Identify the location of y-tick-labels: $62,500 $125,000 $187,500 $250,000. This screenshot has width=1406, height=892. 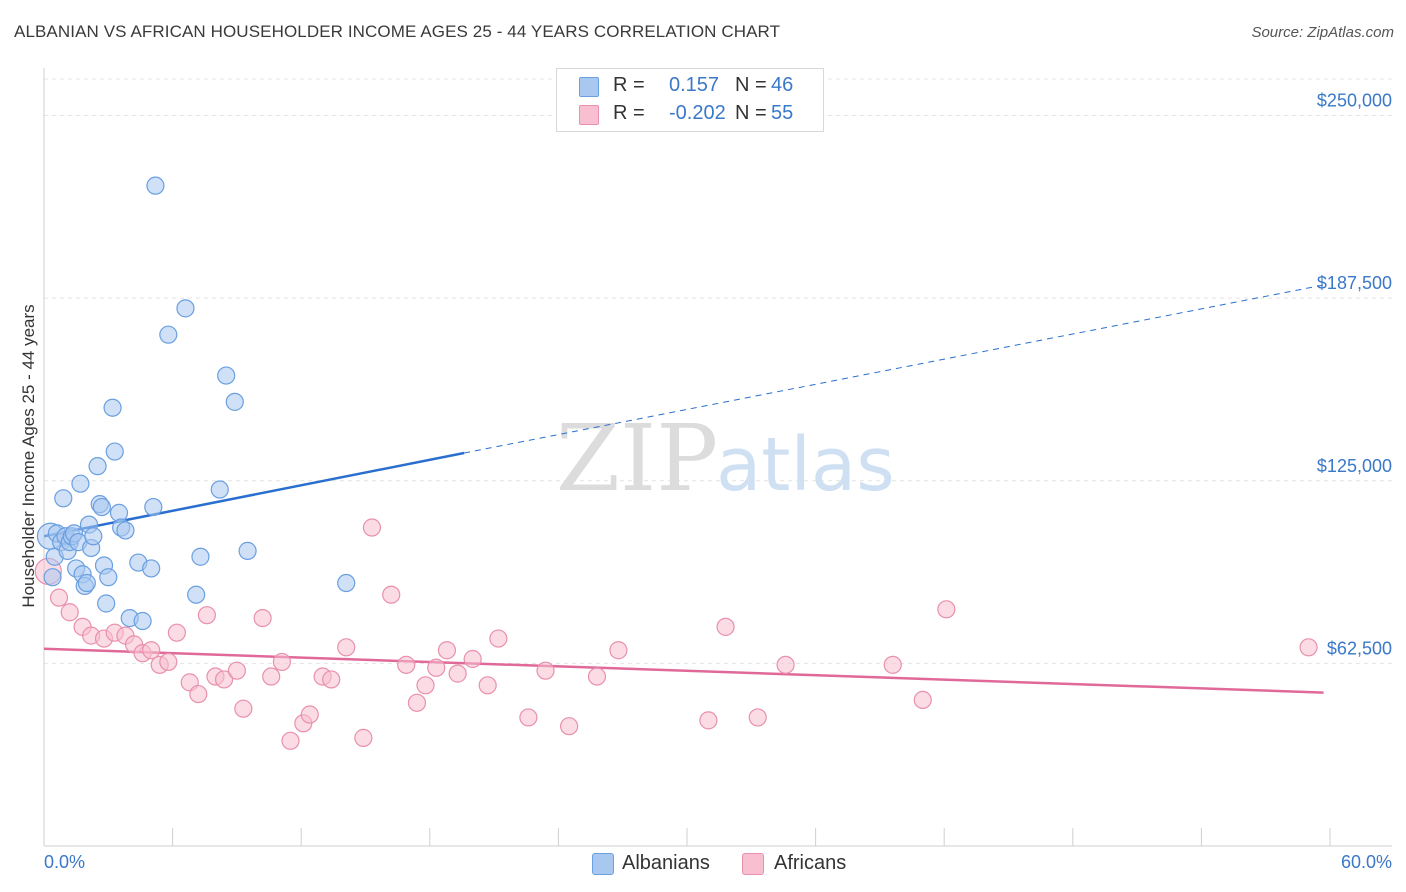
(1354, 375).